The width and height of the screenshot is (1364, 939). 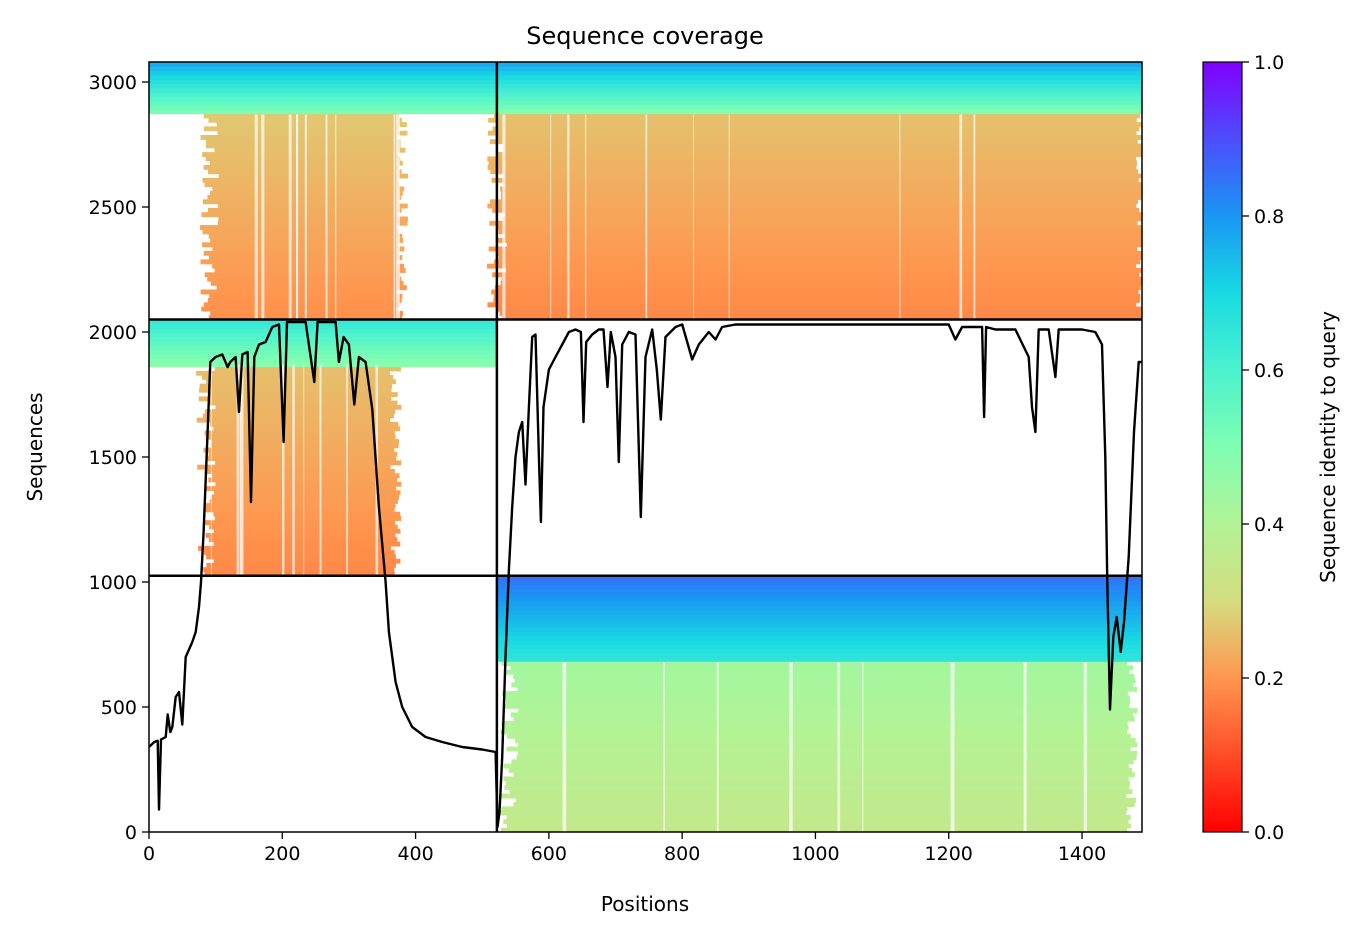 What do you see at coordinates (415, 854) in the screenshot?
I see `x-tick-label: 400` at bounding box center [415, 854].